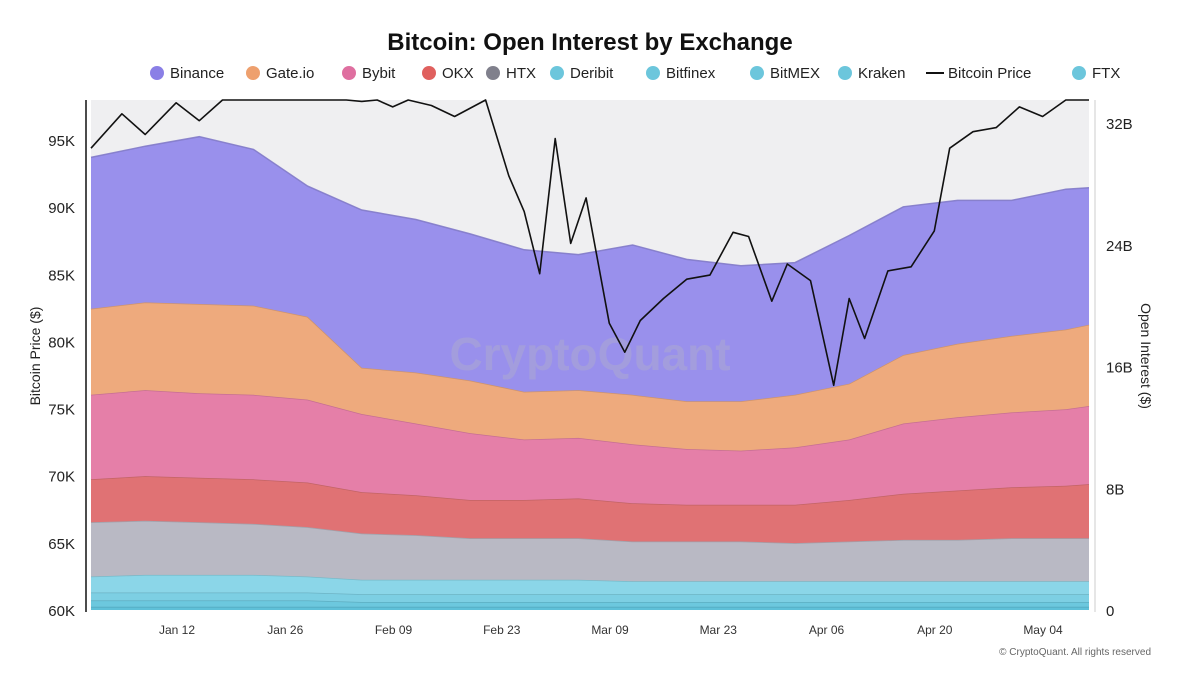 This screenshot has height=673, width=1200. What do you see at coordinates (35, 356) in the screenshot?
I see `left-axis-label: Bitcoin Price ($)` at bounding box center [35, 356].